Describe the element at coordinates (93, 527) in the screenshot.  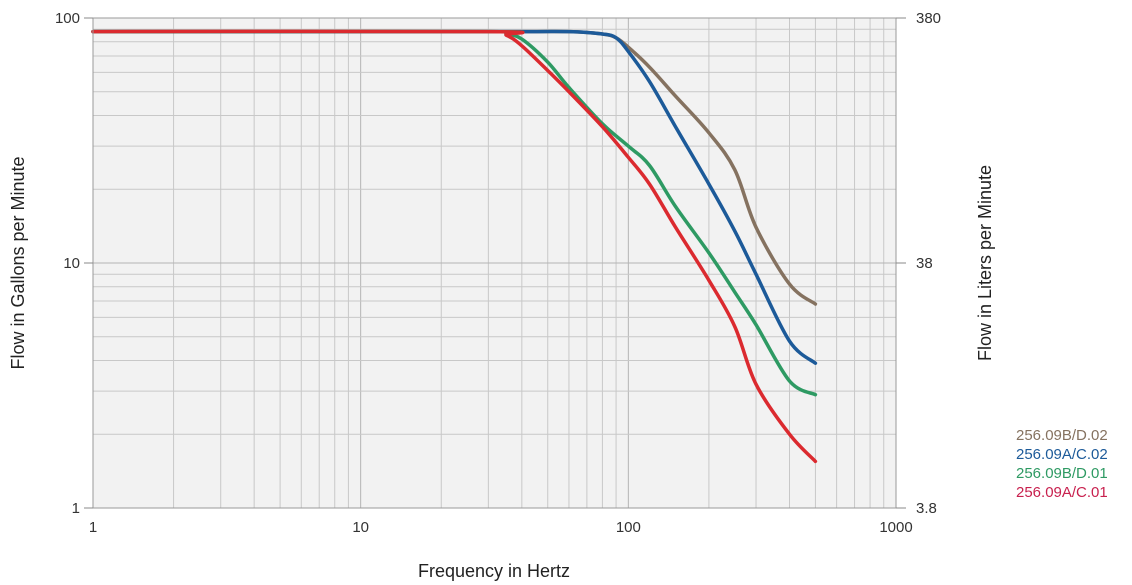
I see `x-tick-label: 1` at that location.